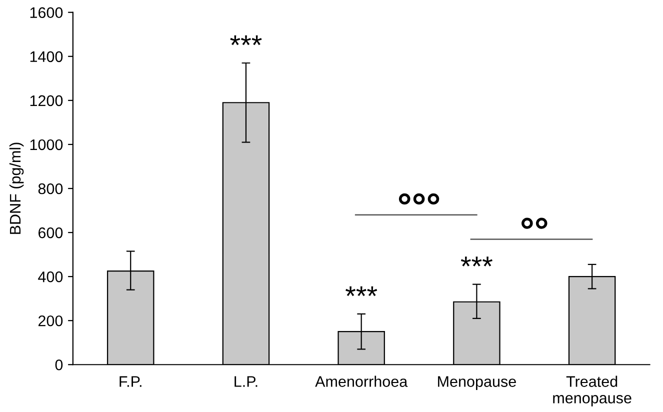 This screenshot has width=663, height=412. What do you see at coordinates (535, 223) in the screenshot?
I see `annotation: °°` at bounding box center [535, 223].